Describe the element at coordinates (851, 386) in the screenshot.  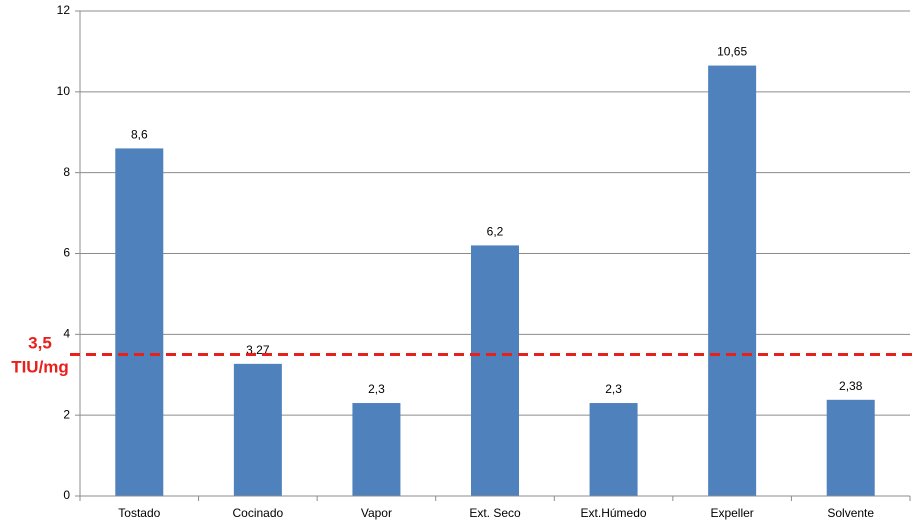
I see `value-label: 2,38` at that location.